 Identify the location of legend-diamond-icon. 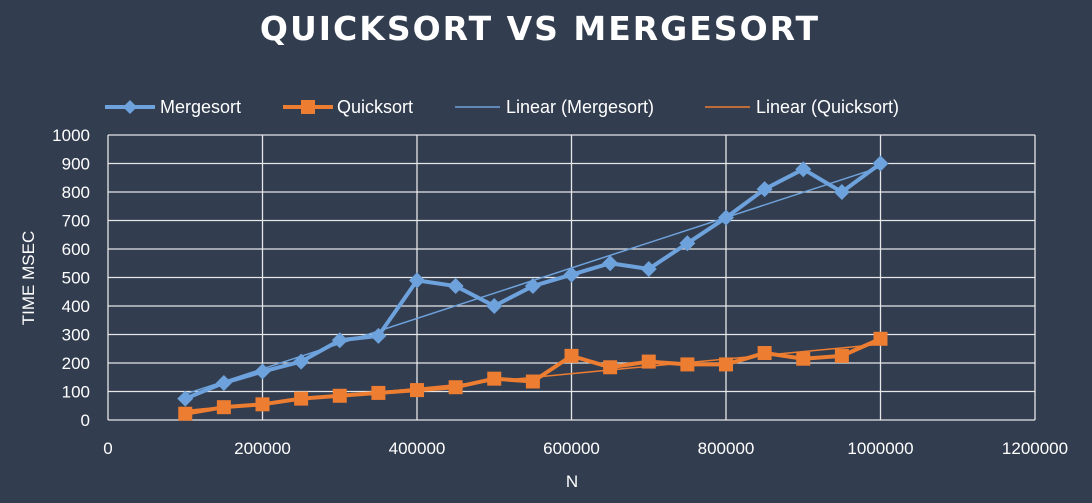
(130, 107).